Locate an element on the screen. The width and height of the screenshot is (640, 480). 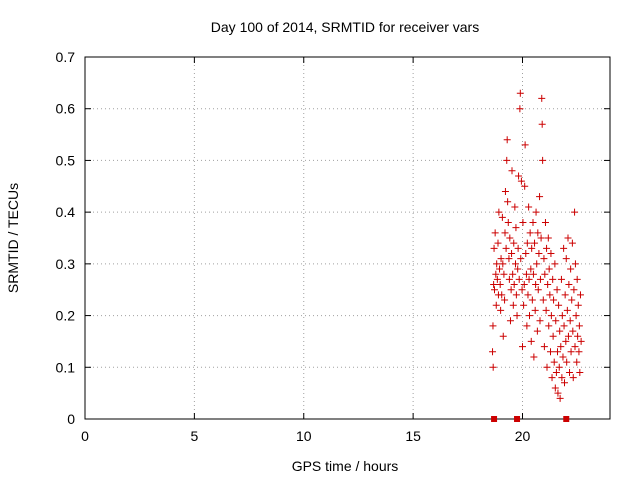
x-tick-label: 0 is located at coordinates (85, 436).